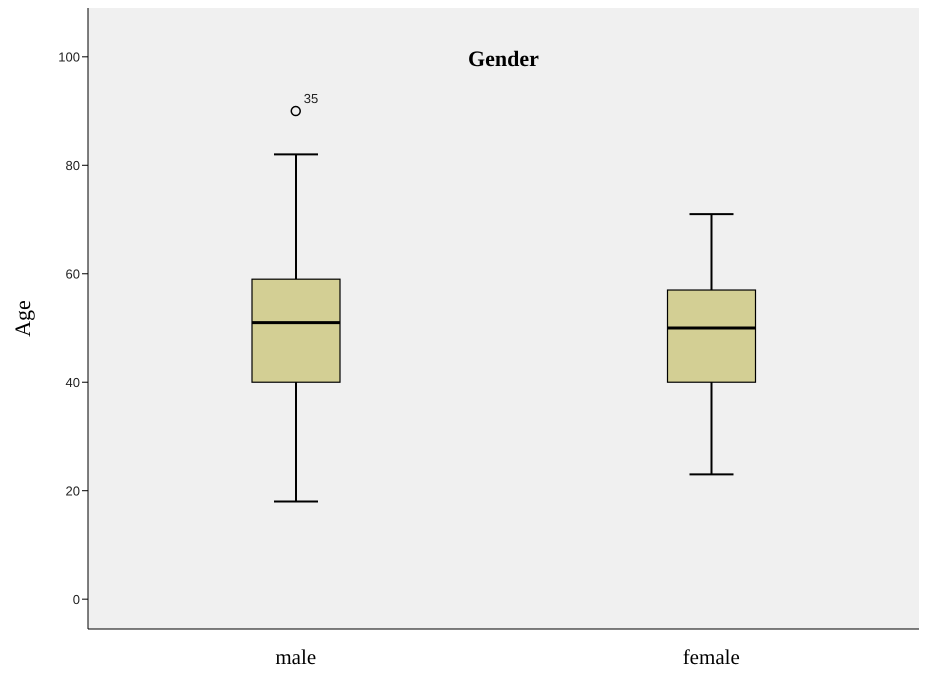 This screenshot has width=931, height=692. What do you see at coordinates (503, 59) in the screenshot?
I see `text: Gender` at bounding box center [503, 59].